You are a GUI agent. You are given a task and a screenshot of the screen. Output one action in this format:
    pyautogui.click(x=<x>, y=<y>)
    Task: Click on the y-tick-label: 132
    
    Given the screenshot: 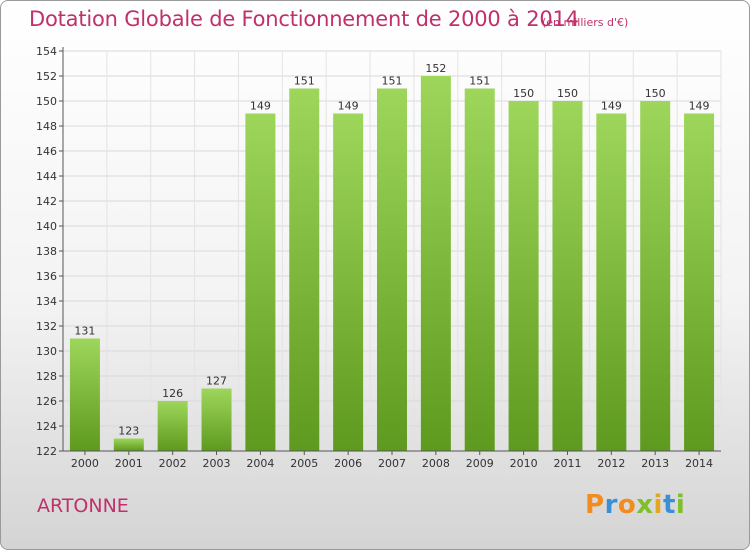 What is the action you would take?
    pyautogui.click(x=46, y=326)
    